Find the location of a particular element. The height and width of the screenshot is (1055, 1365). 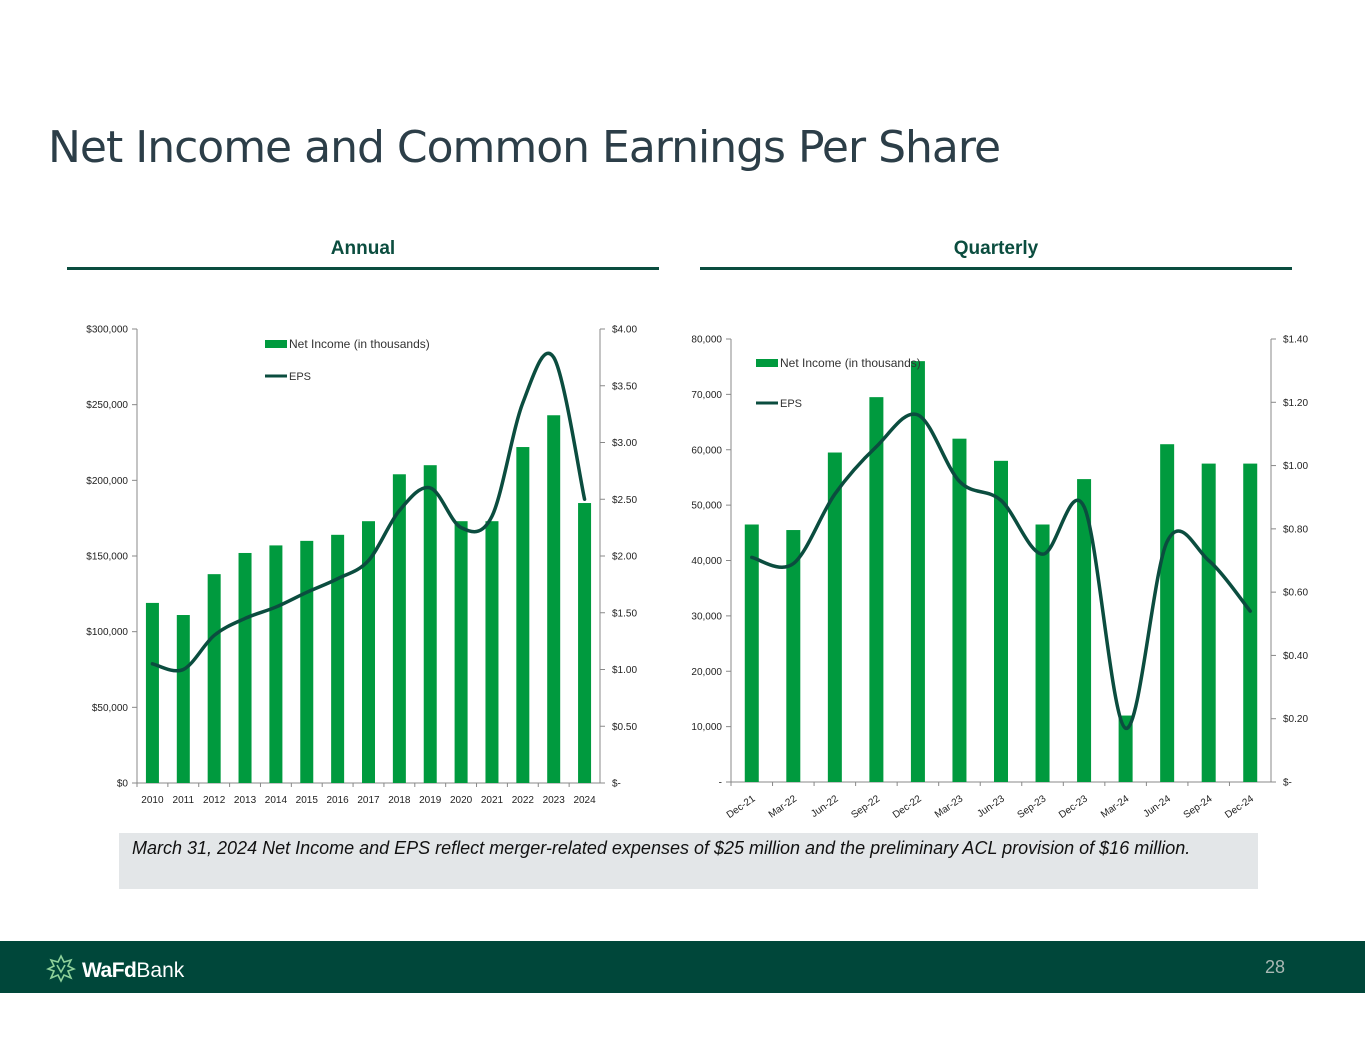

y2-tick-label: $1.50 is located at coordinates (624, 613).